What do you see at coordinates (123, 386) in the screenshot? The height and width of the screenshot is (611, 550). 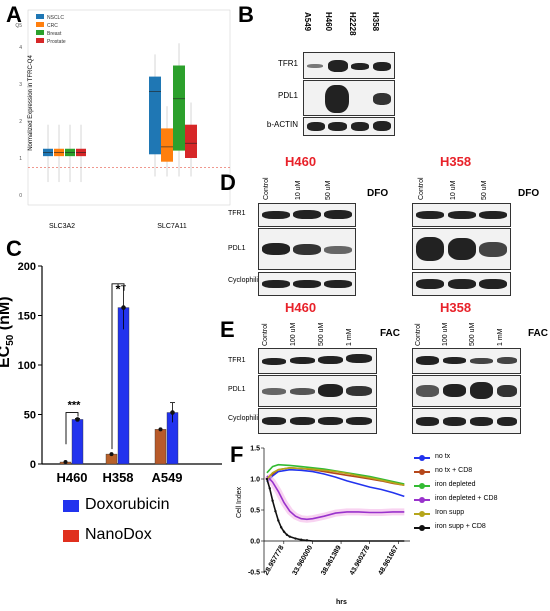 I see `bar-doxorubicin` at bounding box center [123, 386].